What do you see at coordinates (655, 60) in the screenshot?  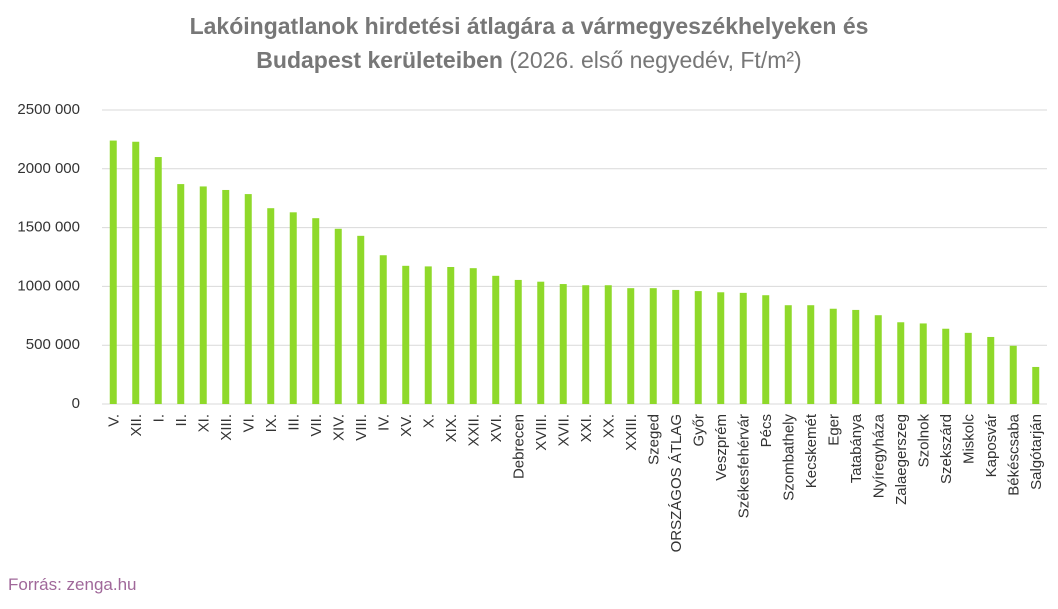 I see `subtitle: (2026. első negyedév, Ft/m²)` at bounding box center [655, 60].